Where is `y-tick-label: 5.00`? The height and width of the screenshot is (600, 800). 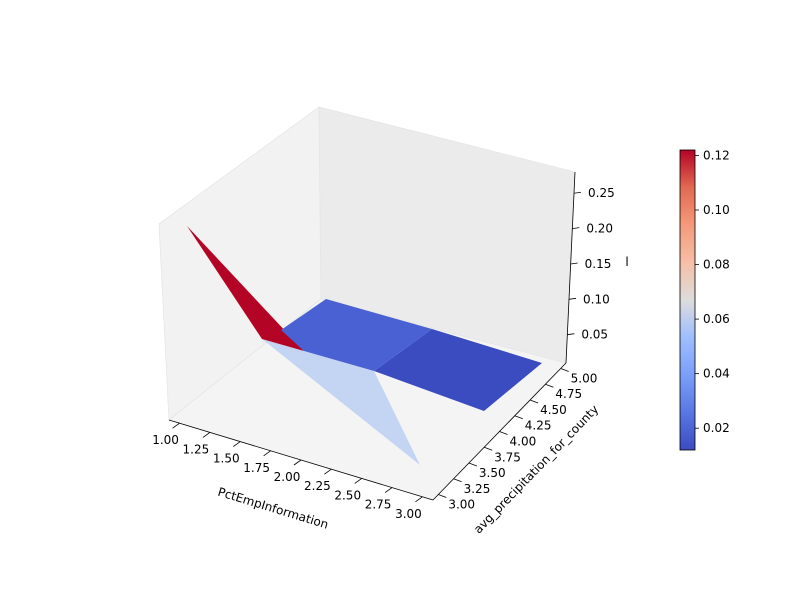 y-tick-label: 5.00 is located at coordinates (584, 378).